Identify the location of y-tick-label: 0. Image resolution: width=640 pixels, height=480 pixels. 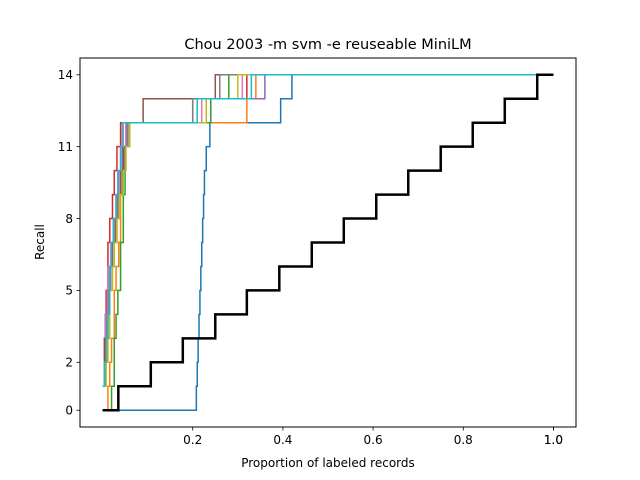
(69, 411).